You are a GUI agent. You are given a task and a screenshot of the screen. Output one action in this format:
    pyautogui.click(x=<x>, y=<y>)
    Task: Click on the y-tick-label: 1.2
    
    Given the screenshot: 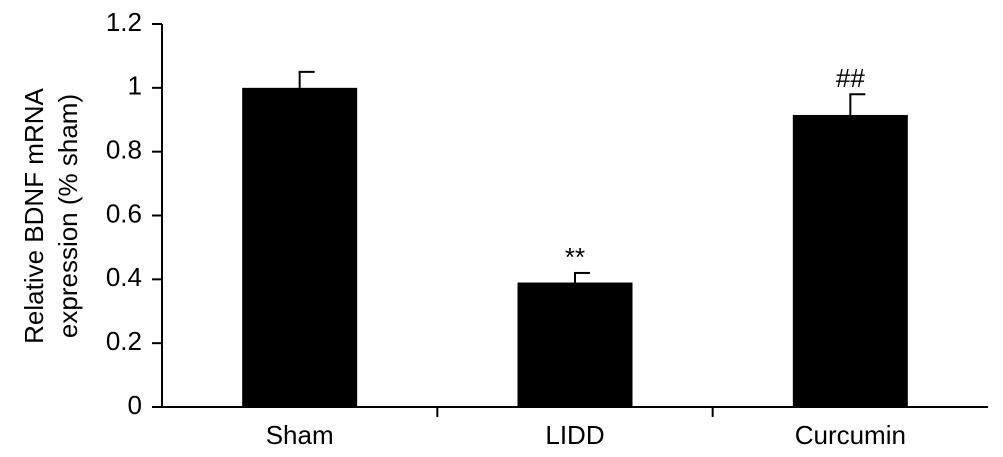 What is the action you would take?
    pyautogui.click(x=124, y=22)
    